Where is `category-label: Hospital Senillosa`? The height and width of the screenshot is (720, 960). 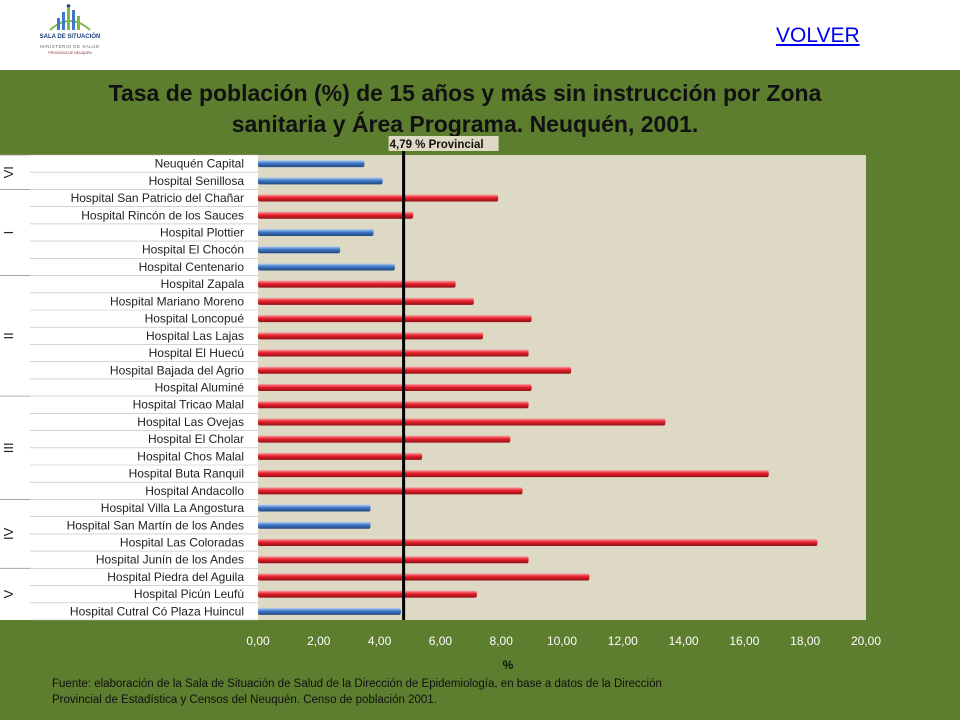
category-label: Hospital Senillosa is located at coordinates (197, 181).